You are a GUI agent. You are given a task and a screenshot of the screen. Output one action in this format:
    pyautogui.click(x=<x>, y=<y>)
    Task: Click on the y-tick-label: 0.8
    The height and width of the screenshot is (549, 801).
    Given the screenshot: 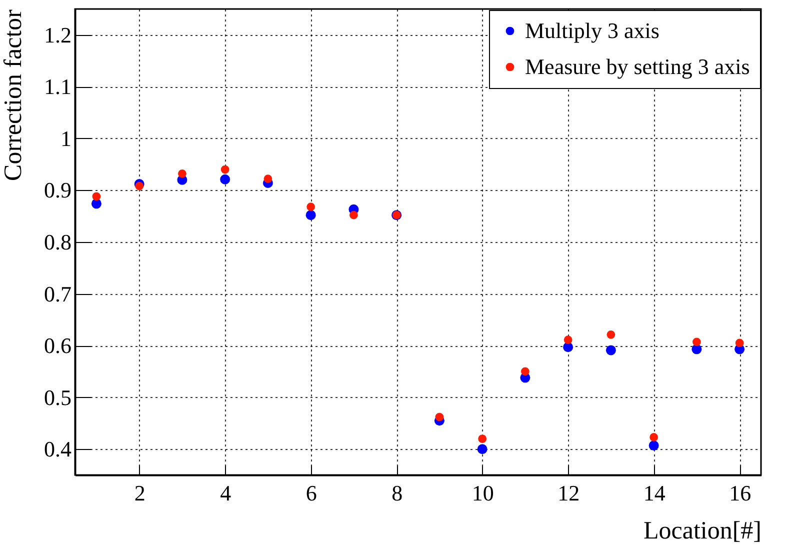 What is the action you would take?
    pyautogui.click(x=58, y=242)
    